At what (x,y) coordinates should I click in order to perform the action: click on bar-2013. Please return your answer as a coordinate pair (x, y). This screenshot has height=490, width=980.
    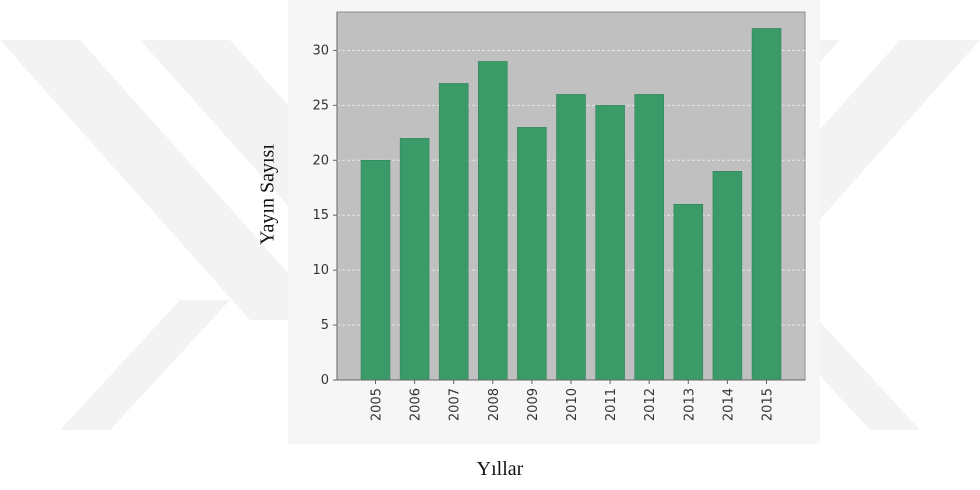
    Looking at the image, I should click on (688, 292).